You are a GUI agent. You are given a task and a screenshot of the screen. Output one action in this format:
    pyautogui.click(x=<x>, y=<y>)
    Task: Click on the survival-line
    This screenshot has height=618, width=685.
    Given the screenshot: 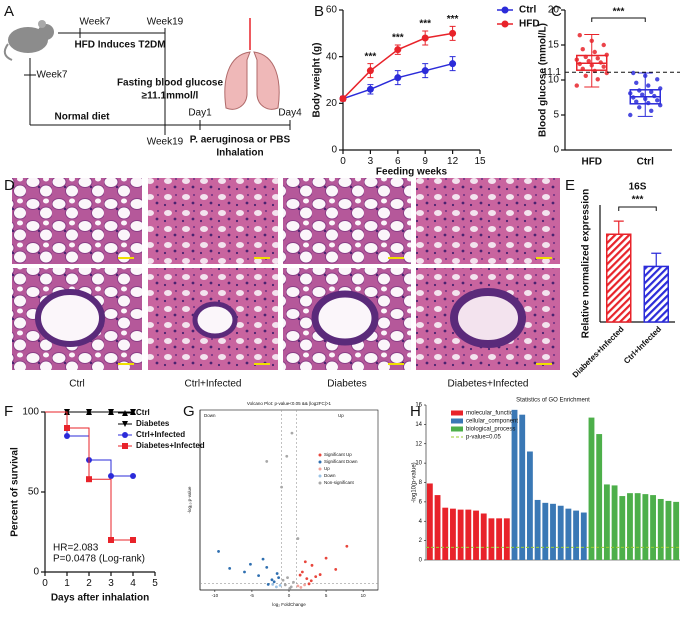 What is the action you would take?
    pyautogui.click(x=89, y=476)
    